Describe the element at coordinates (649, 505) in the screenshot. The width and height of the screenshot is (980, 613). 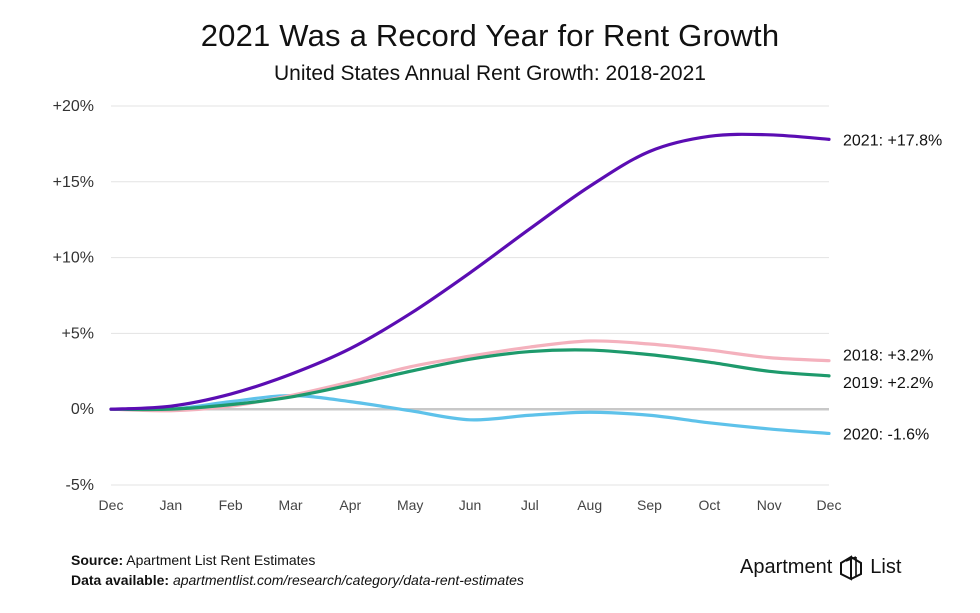
I see `x-tick-label: Sep` at that location.